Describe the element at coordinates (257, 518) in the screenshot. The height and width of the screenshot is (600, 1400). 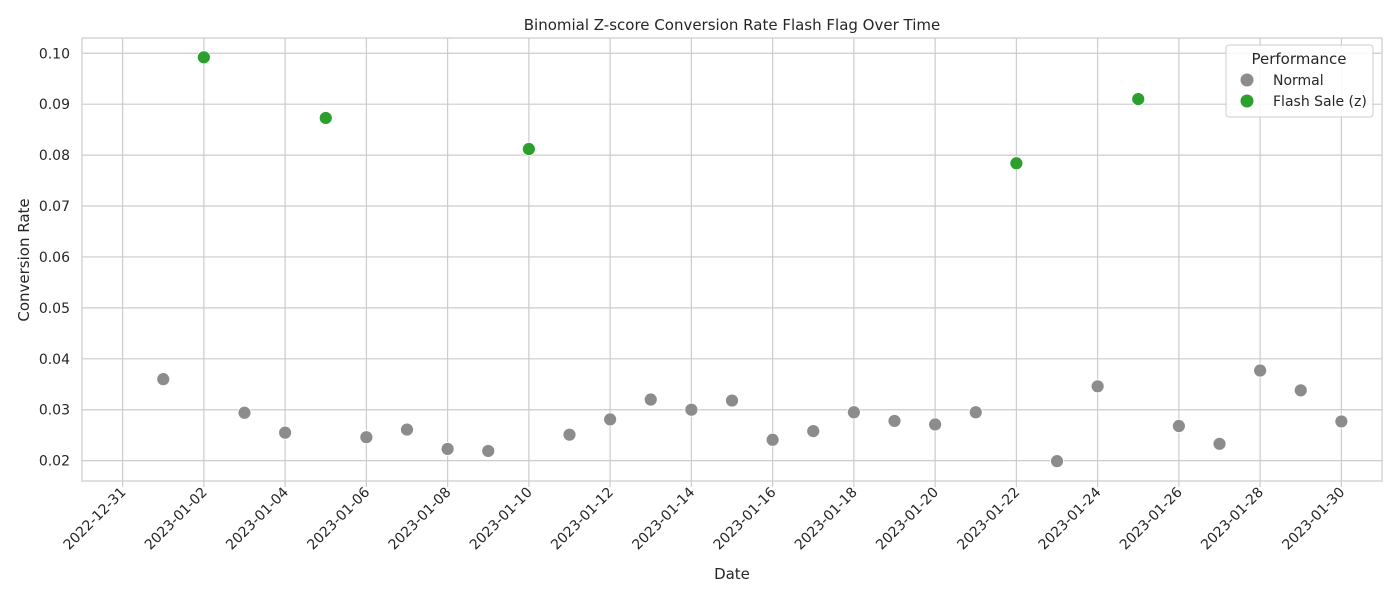
I see `x-tick-label: 2023-01-04` at that location.